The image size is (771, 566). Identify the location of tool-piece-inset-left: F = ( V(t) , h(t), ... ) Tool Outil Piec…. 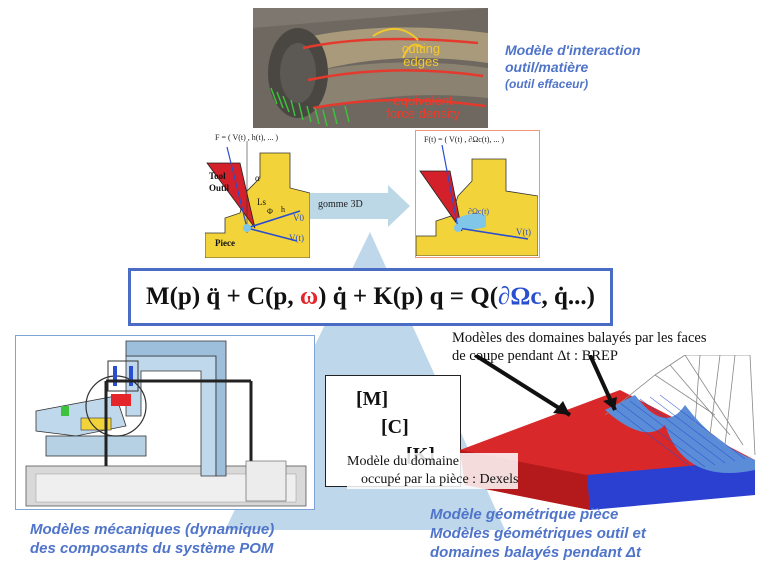
(257, 196).